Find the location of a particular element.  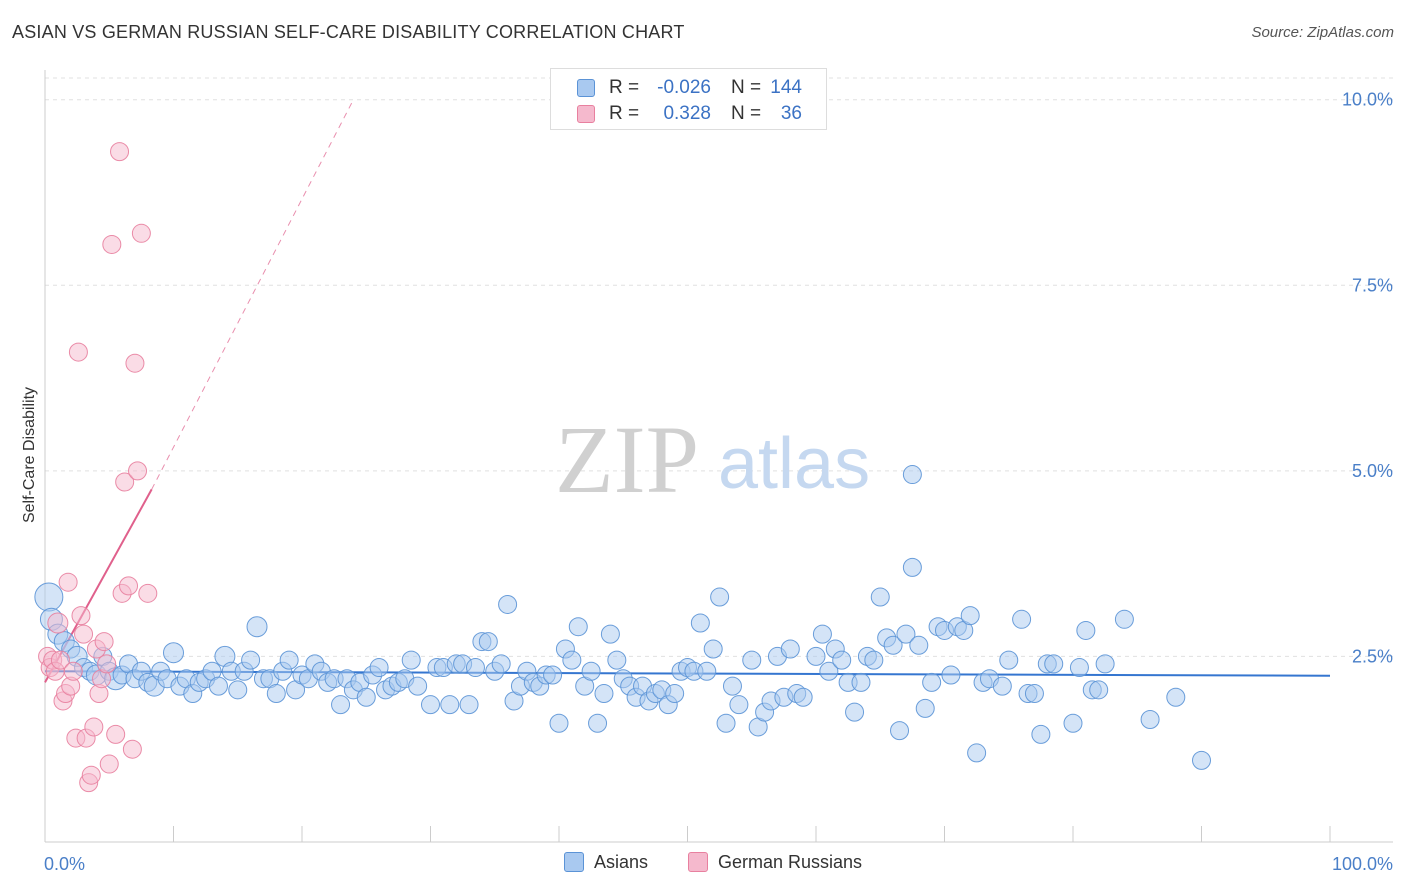

y-tick-label: 7.5% is located at coordinates (1372, 285).